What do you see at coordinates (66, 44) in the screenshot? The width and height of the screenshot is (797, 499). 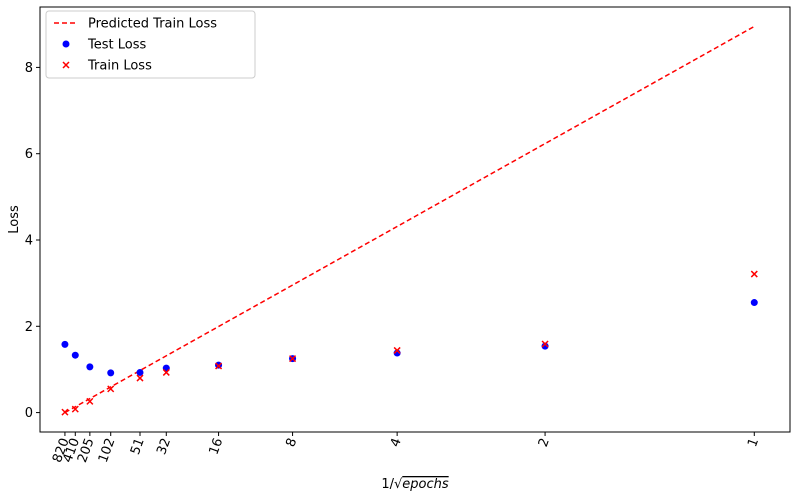 I see `legend-circle-swatch` at bounding box center [66, 44].